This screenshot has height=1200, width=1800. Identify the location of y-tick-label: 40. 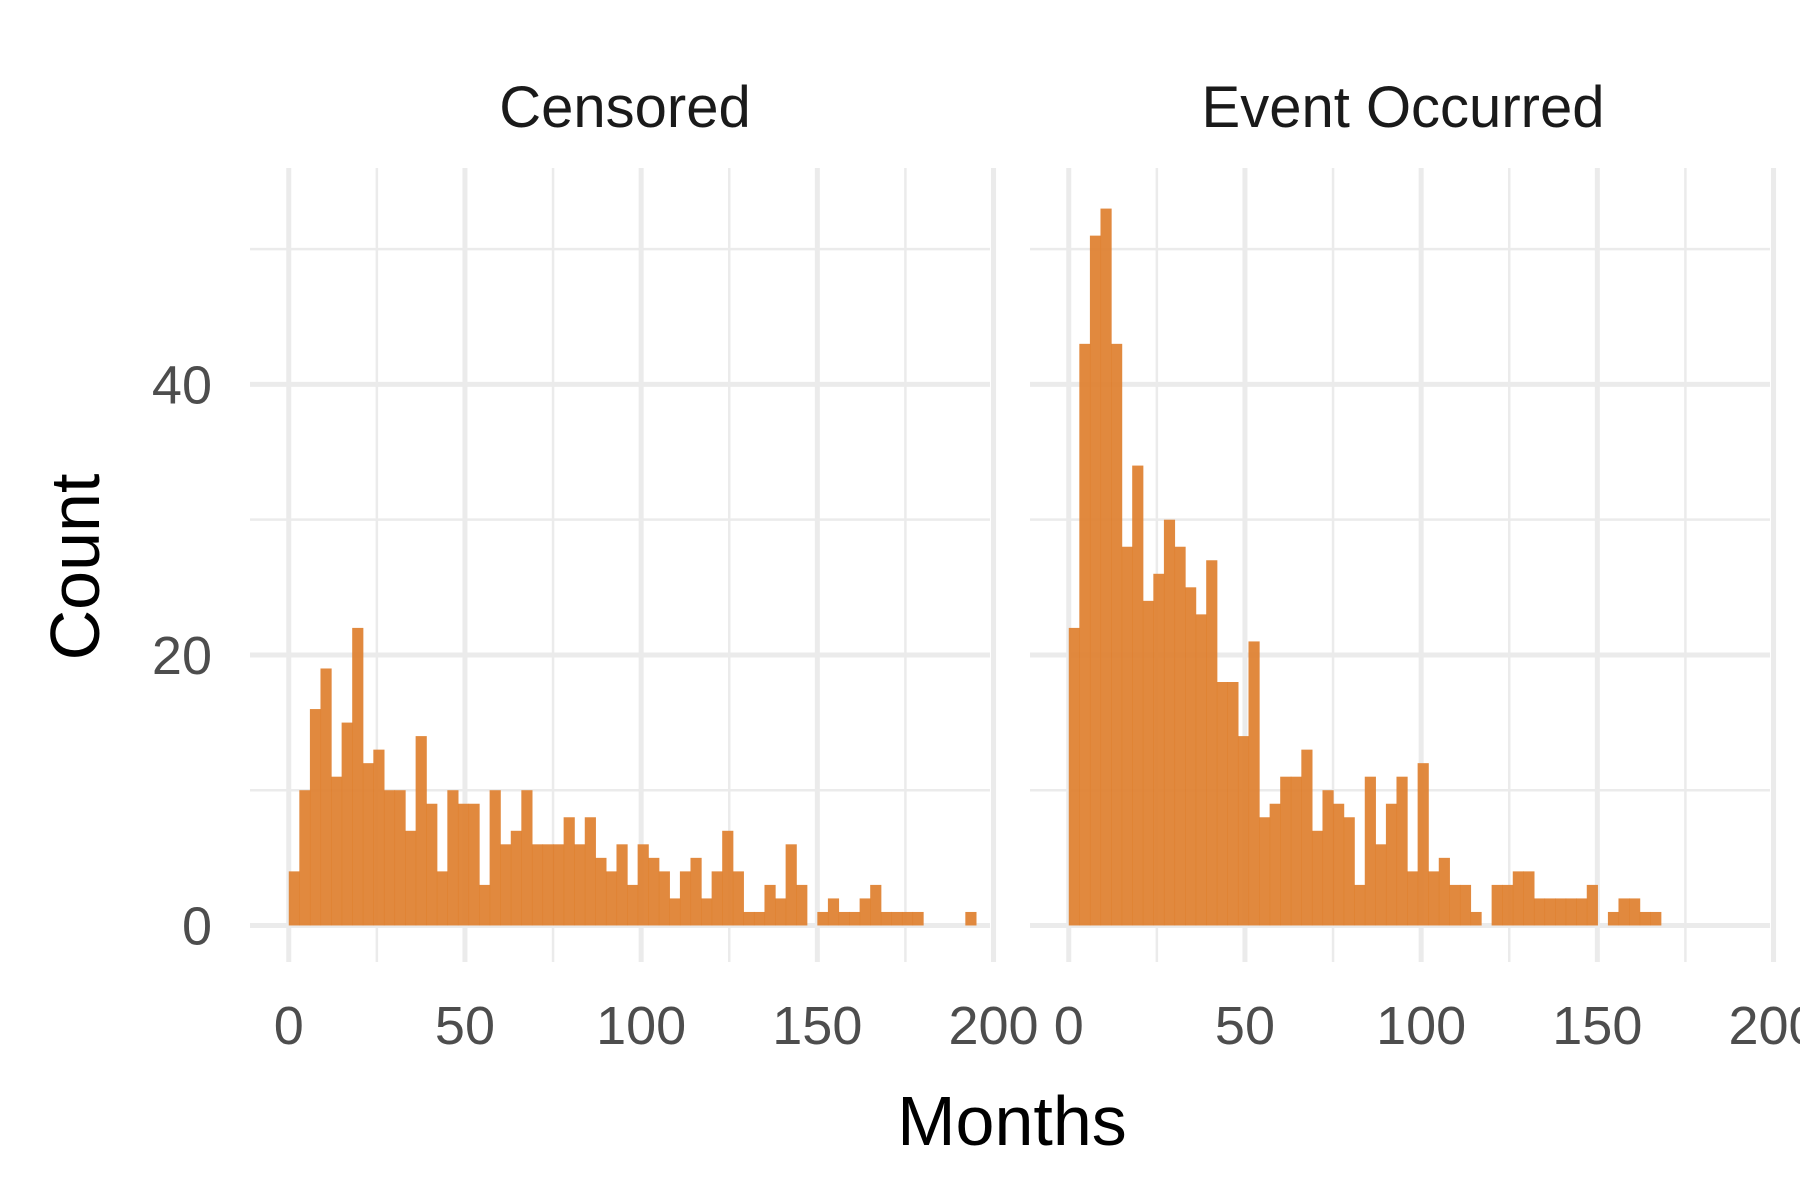
(182, 385).